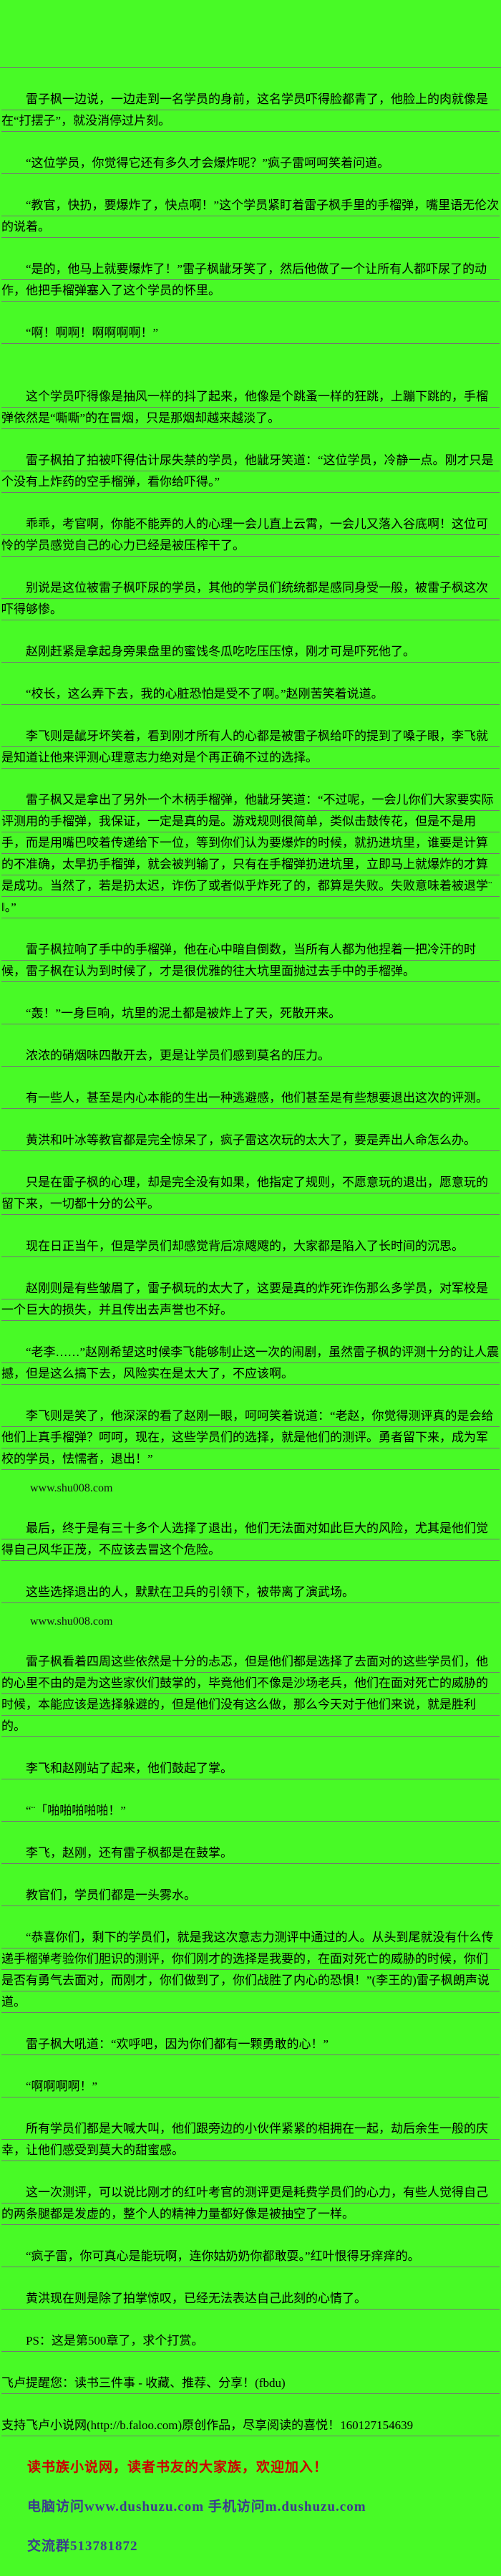 The image size is (501, 2576). I want to click on paragraph: “校长，这么弄下去，我的心脏恐怕是受不了啊。”赵刚苦笑着说道。, so click(250, 694).